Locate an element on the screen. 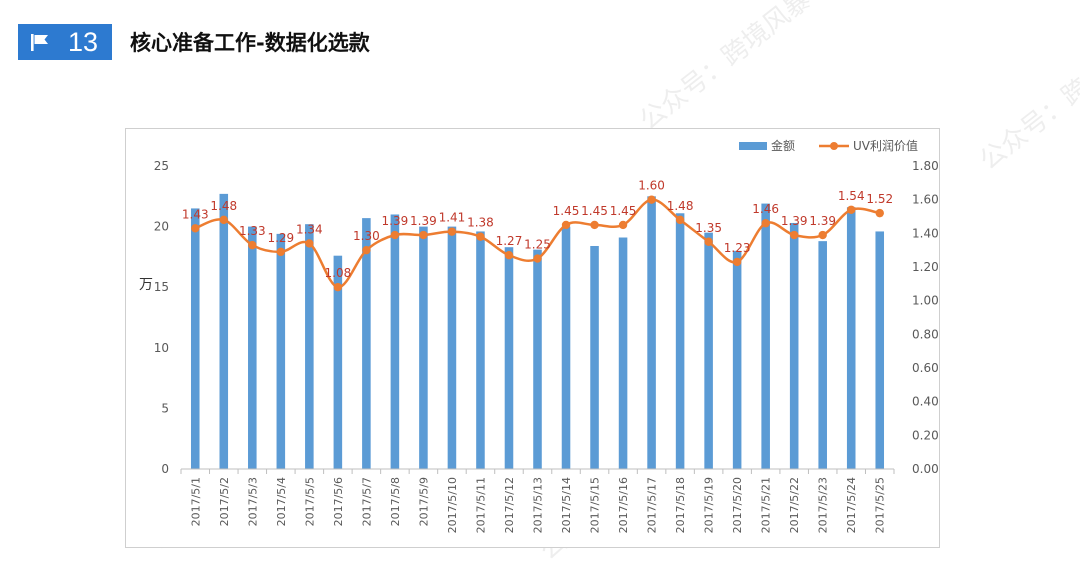 The image size is (1080, 567). y2-tick-label: 1.80 is located at coordinates (925, 166).